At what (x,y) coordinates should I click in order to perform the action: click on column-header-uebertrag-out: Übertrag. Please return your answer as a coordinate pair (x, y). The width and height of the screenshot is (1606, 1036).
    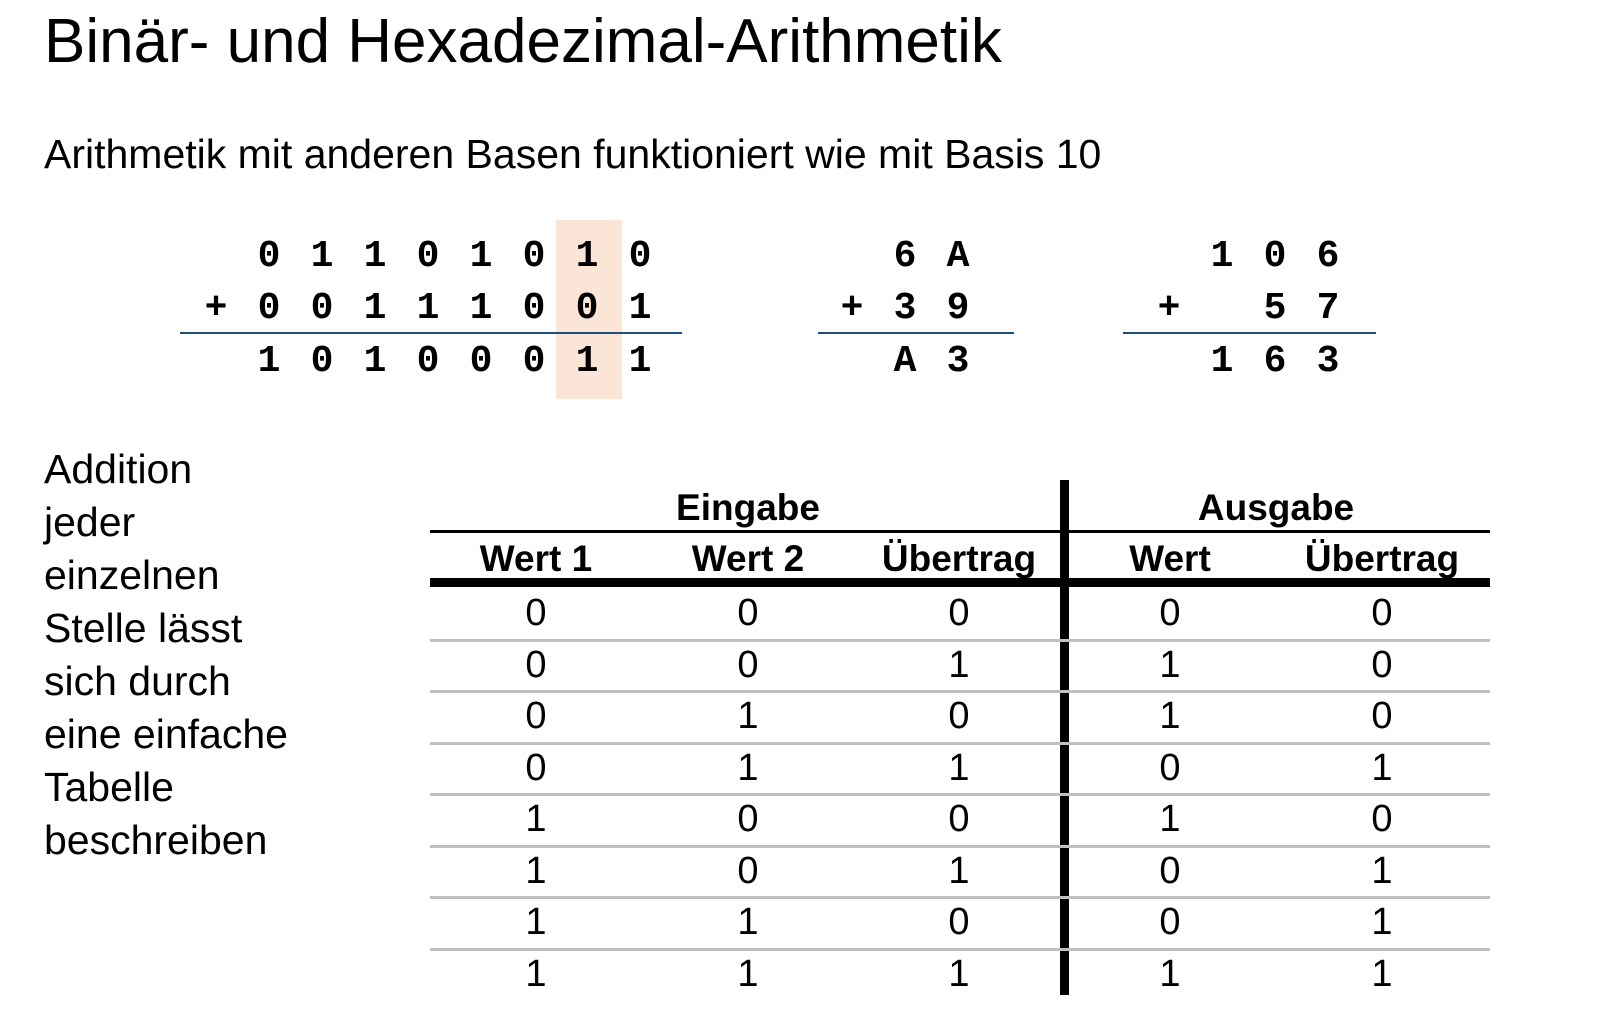
    Looking at the image, I should click on (1382, 558).